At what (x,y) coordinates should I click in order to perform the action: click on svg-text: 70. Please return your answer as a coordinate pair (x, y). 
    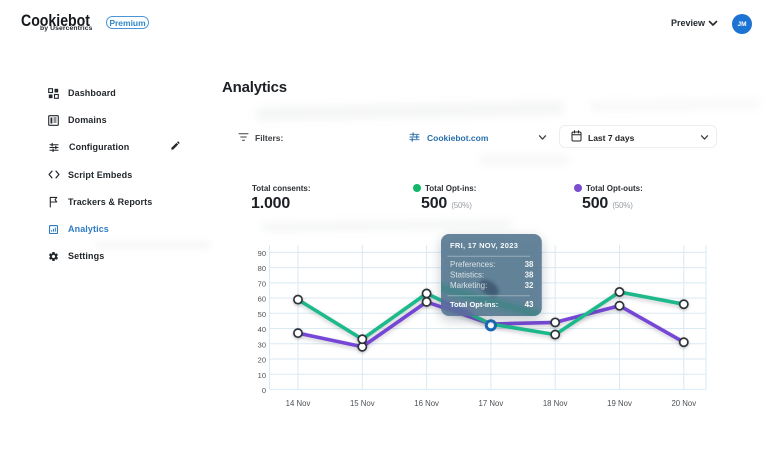
    Looking at the image, I should click on (262, 284).